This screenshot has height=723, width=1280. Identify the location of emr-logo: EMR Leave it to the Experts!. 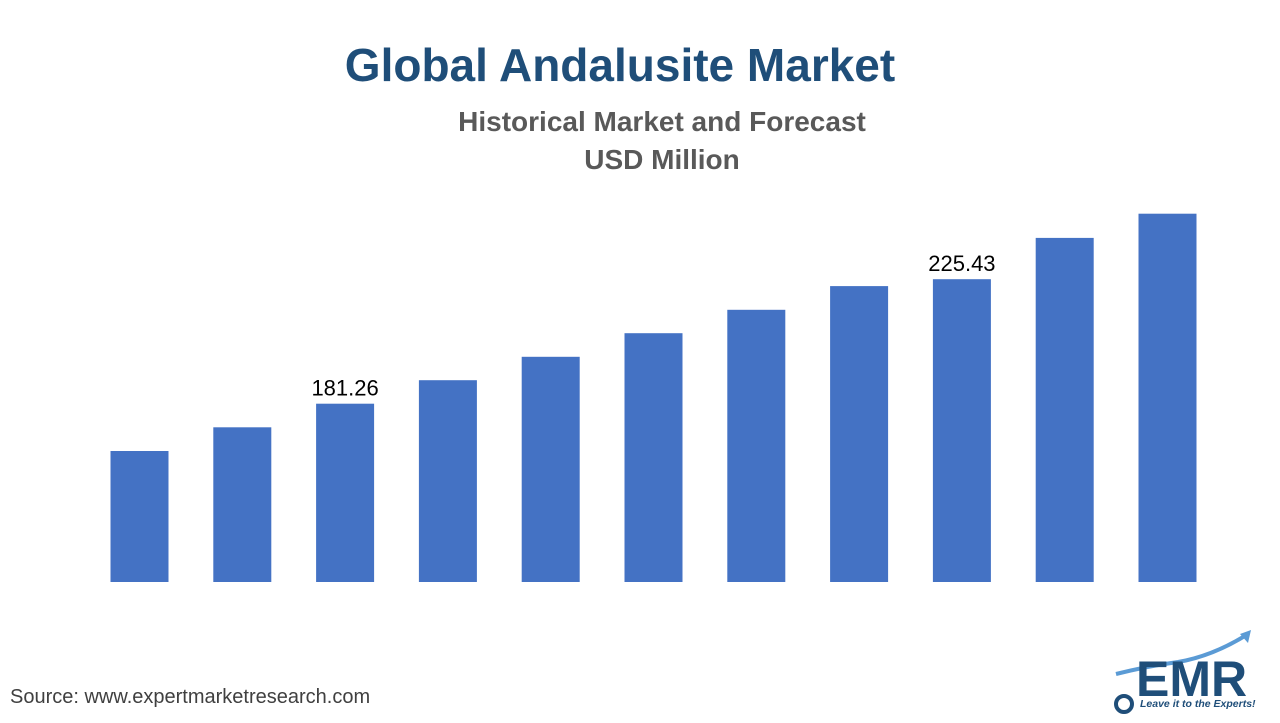
(1188, 672).